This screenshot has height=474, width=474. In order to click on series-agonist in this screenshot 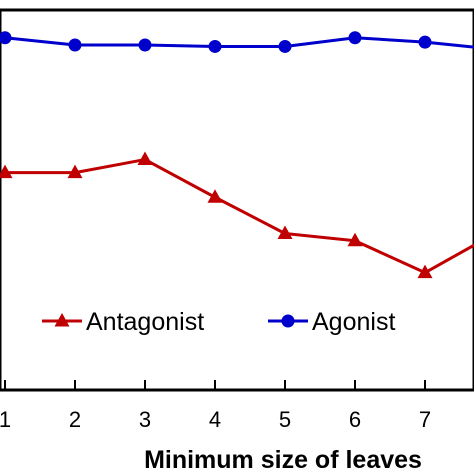, I will do `click(237, 42)`.